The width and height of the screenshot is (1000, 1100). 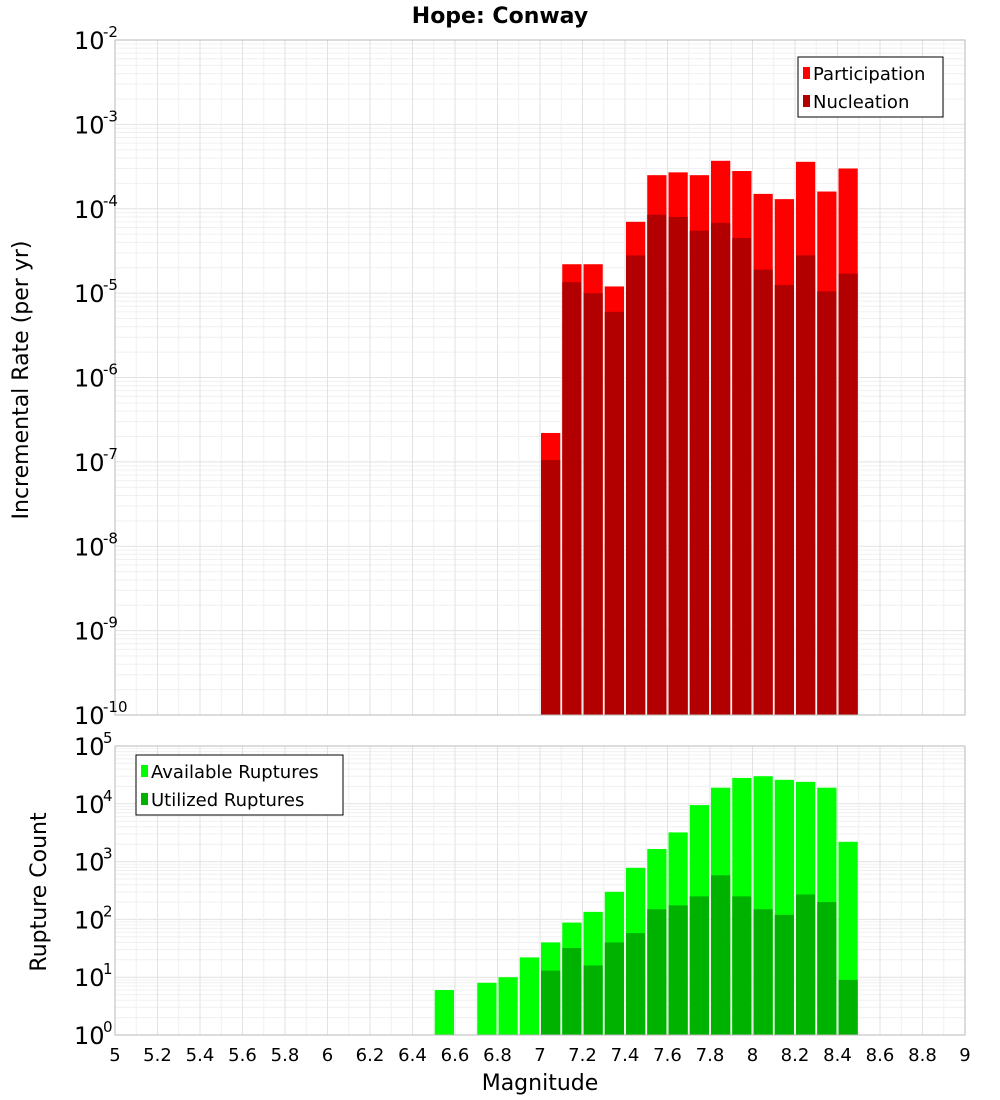 What do you see at coordinates (582, 1055) in the screenshot?
I see `x-tick-label: 7.2` at bounding box center [582, 1055].